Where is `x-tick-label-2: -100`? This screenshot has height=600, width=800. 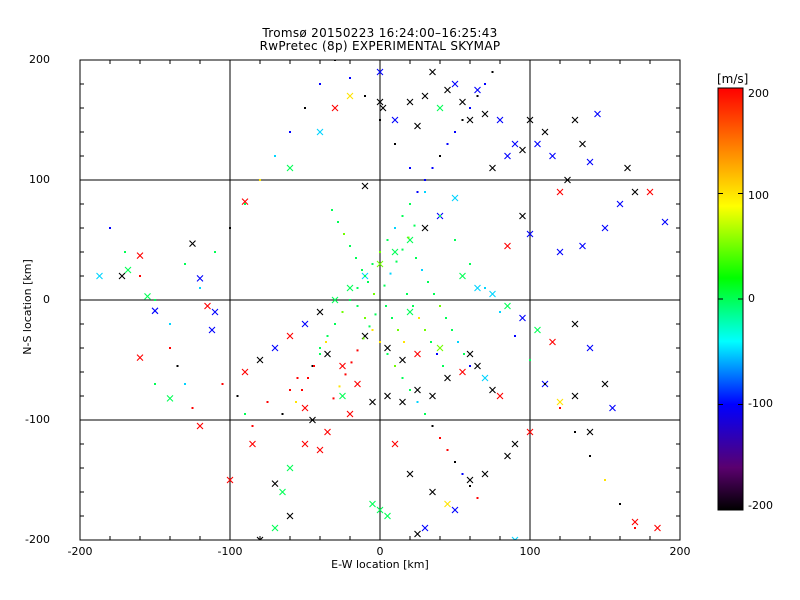
x-tick-label-2: -100 is located at coordinates (230, 551).